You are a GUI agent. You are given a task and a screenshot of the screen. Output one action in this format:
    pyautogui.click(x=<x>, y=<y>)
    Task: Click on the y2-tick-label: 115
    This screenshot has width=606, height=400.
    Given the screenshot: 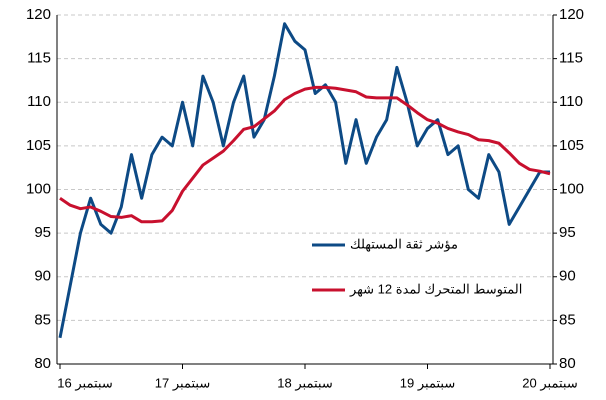 What is the action you would take?
    pyautogui.click(x=571, y=58)
    